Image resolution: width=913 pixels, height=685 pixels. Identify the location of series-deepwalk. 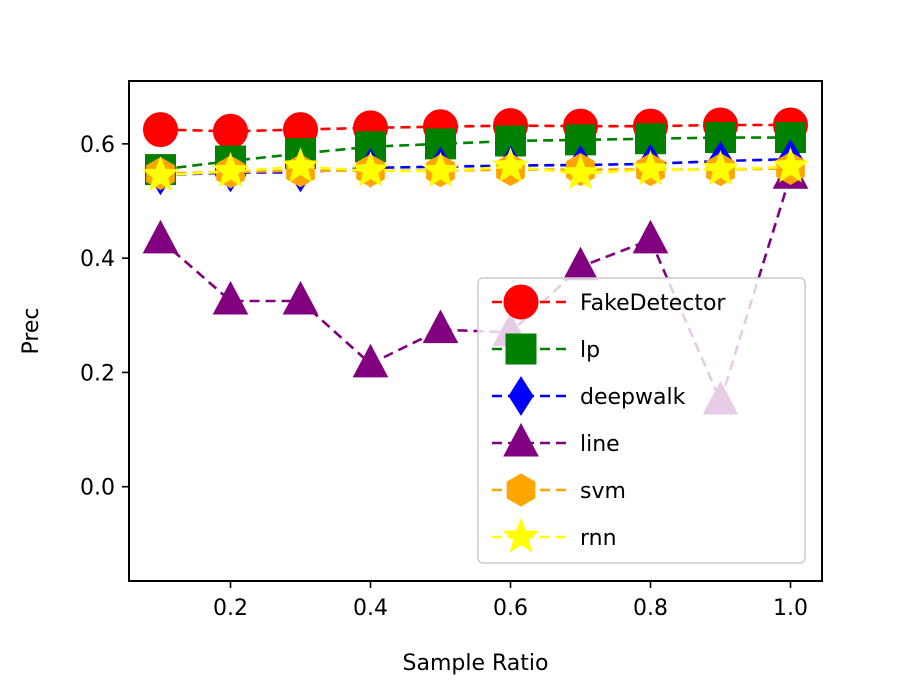
(475, 167).